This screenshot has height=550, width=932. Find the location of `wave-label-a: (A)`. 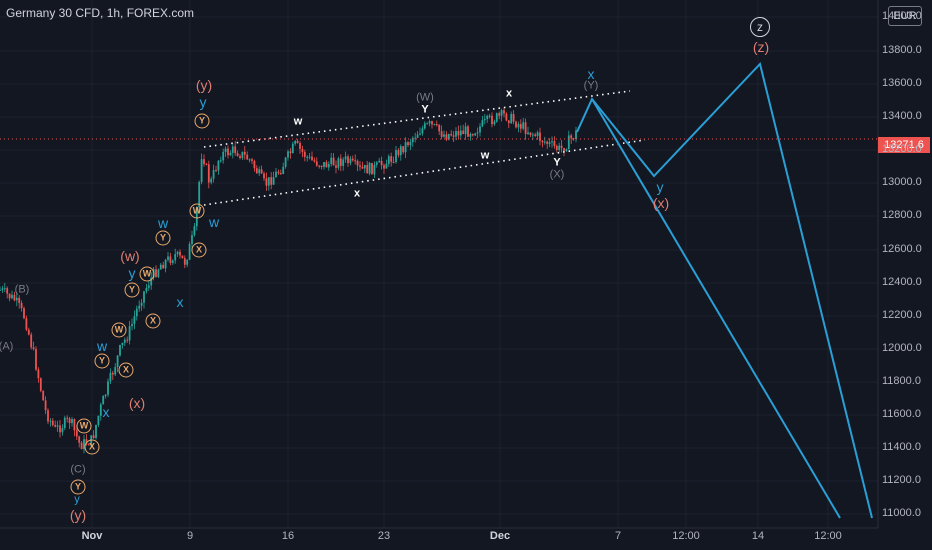

wave-label-a: (A) is located at coordinates (7, 346).